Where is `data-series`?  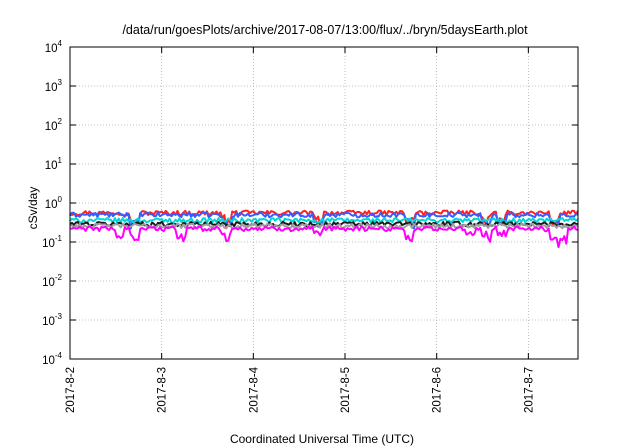
data-series is located at coordinates (324, 229).